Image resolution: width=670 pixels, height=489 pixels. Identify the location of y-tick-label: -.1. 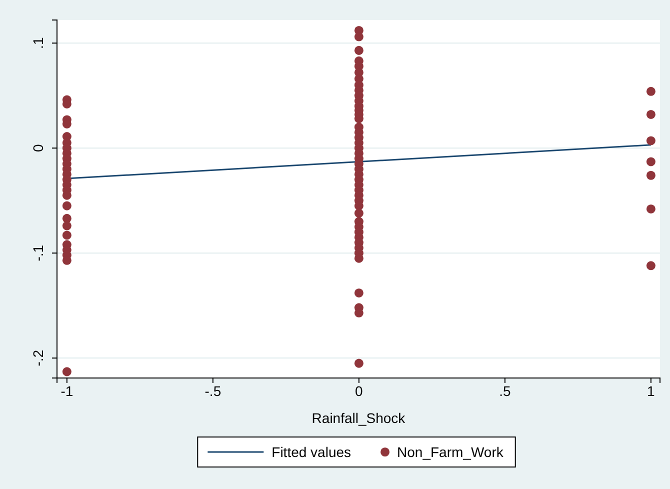
(38, 253).